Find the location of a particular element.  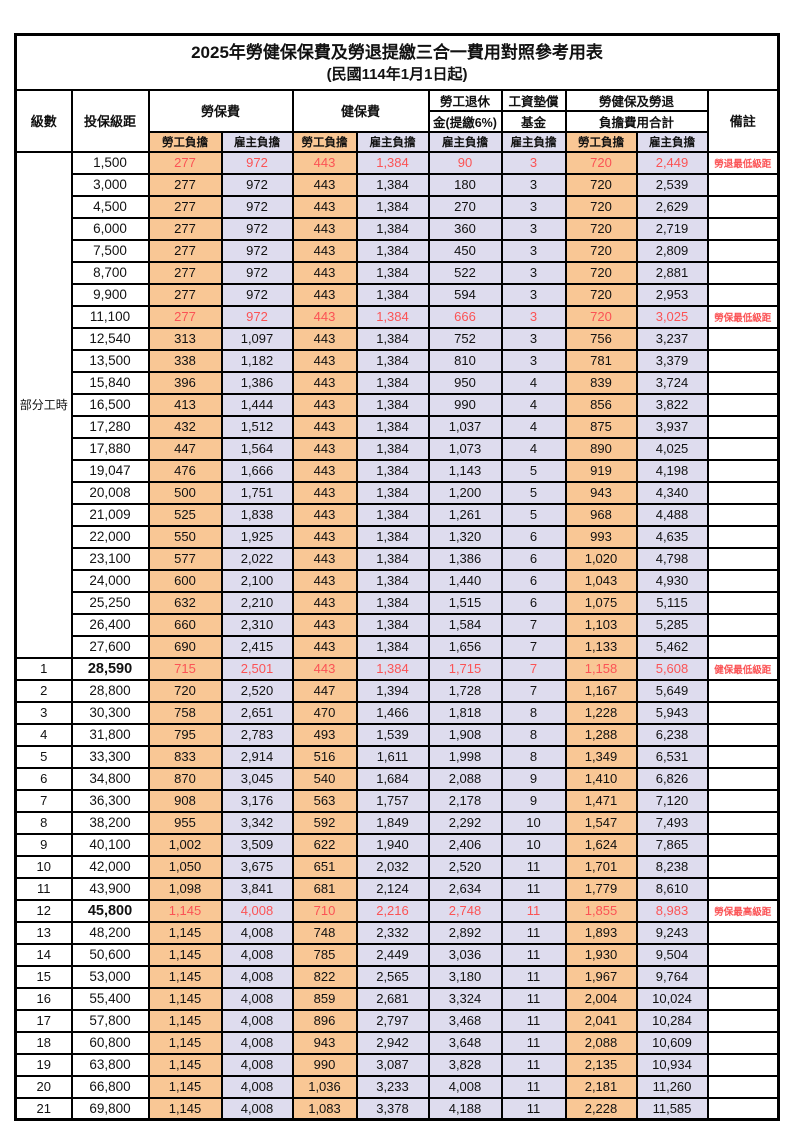

pension-employer-cell: 2,292 is located at coordinates (465, 822).